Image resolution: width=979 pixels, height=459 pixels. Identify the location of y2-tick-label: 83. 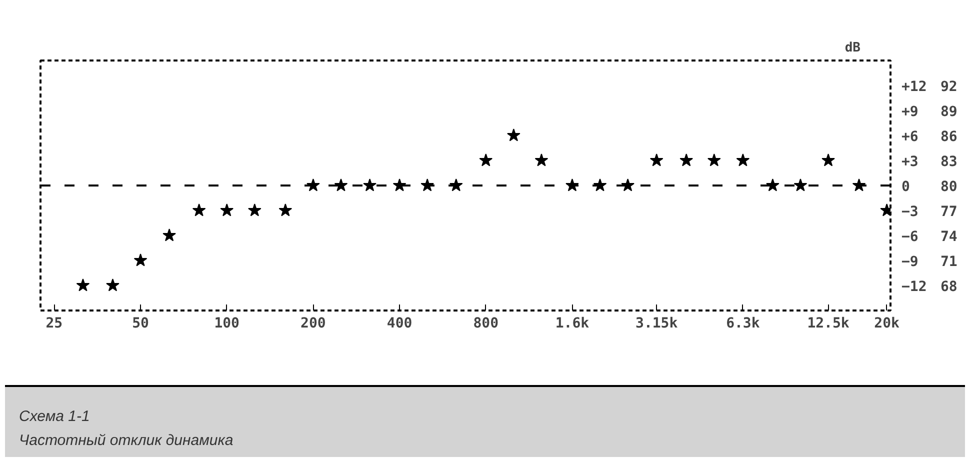
(949, 162).